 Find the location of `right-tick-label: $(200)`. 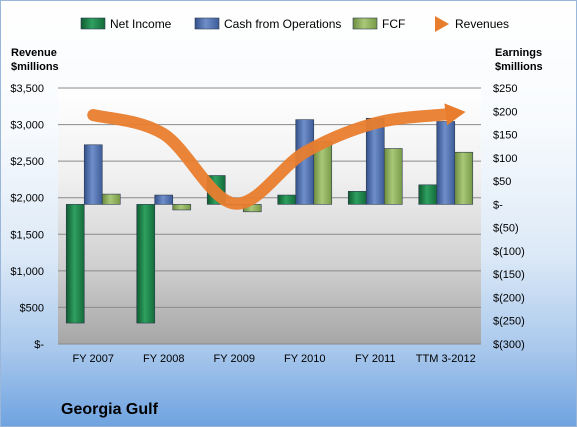

right-tick-label: $(200) is located at coordinates (509, 298).